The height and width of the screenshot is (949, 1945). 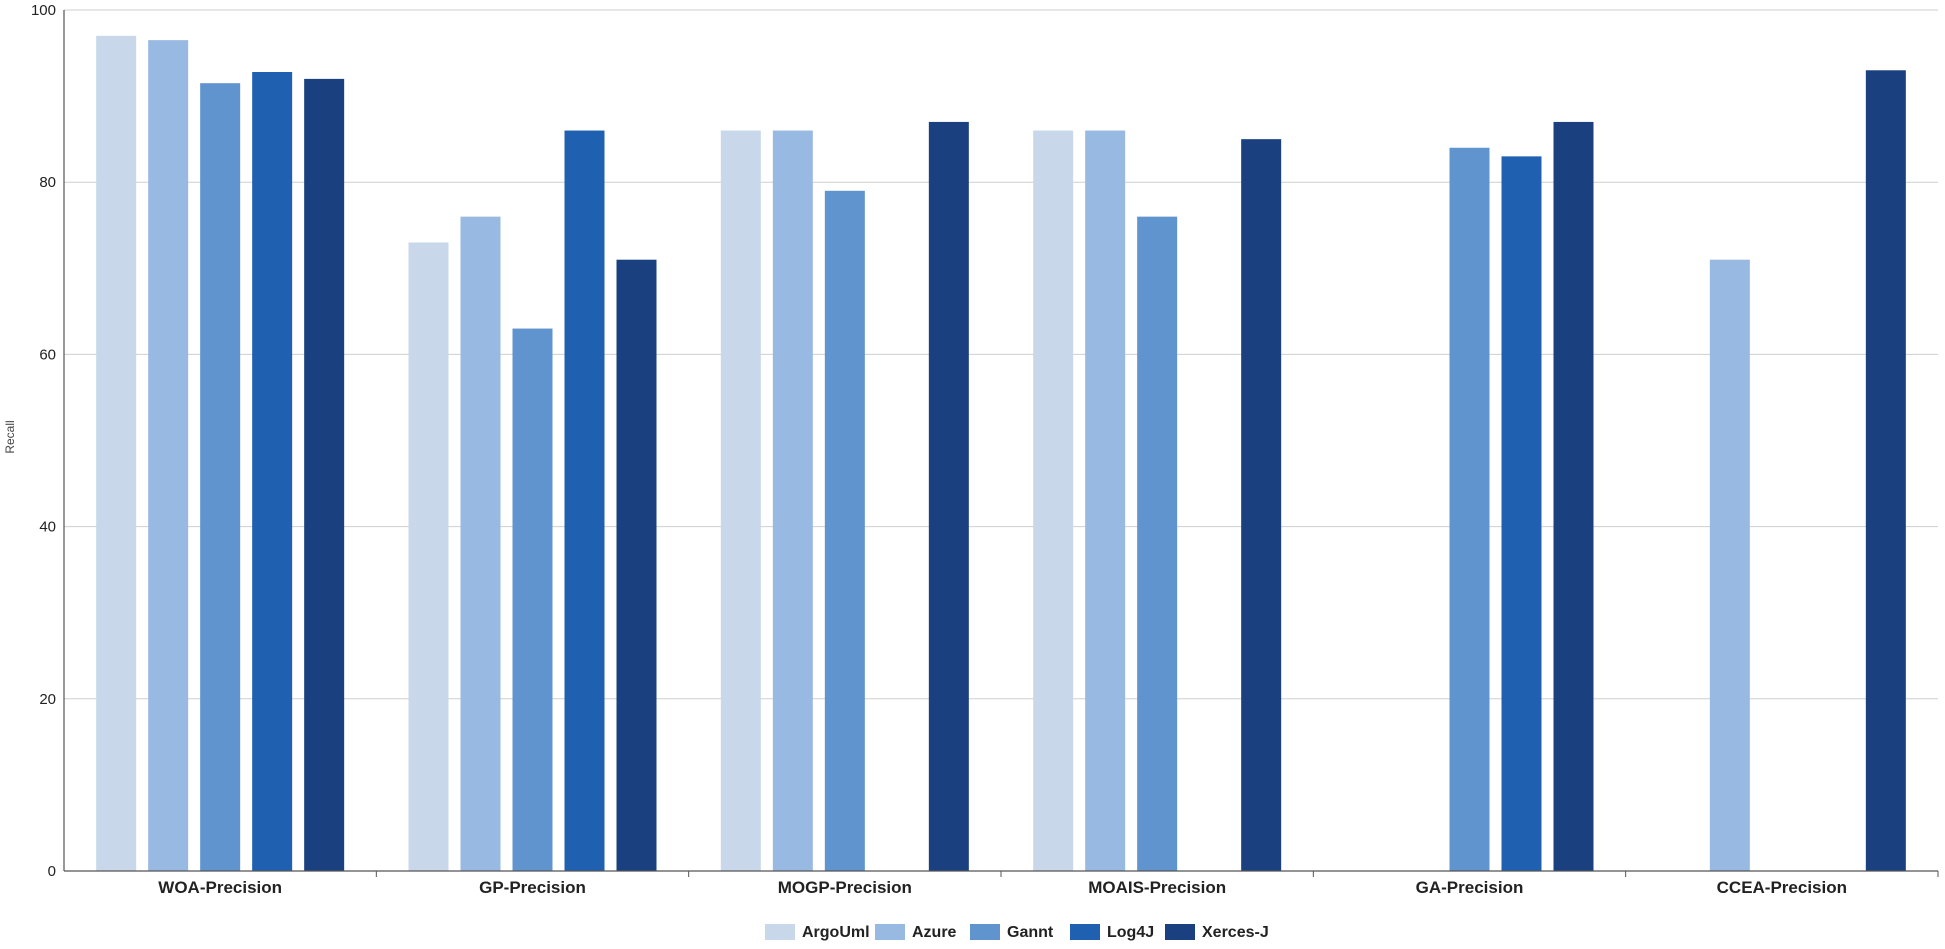 I want to click on y-tick-label: 40, so click(x=47, y=527).